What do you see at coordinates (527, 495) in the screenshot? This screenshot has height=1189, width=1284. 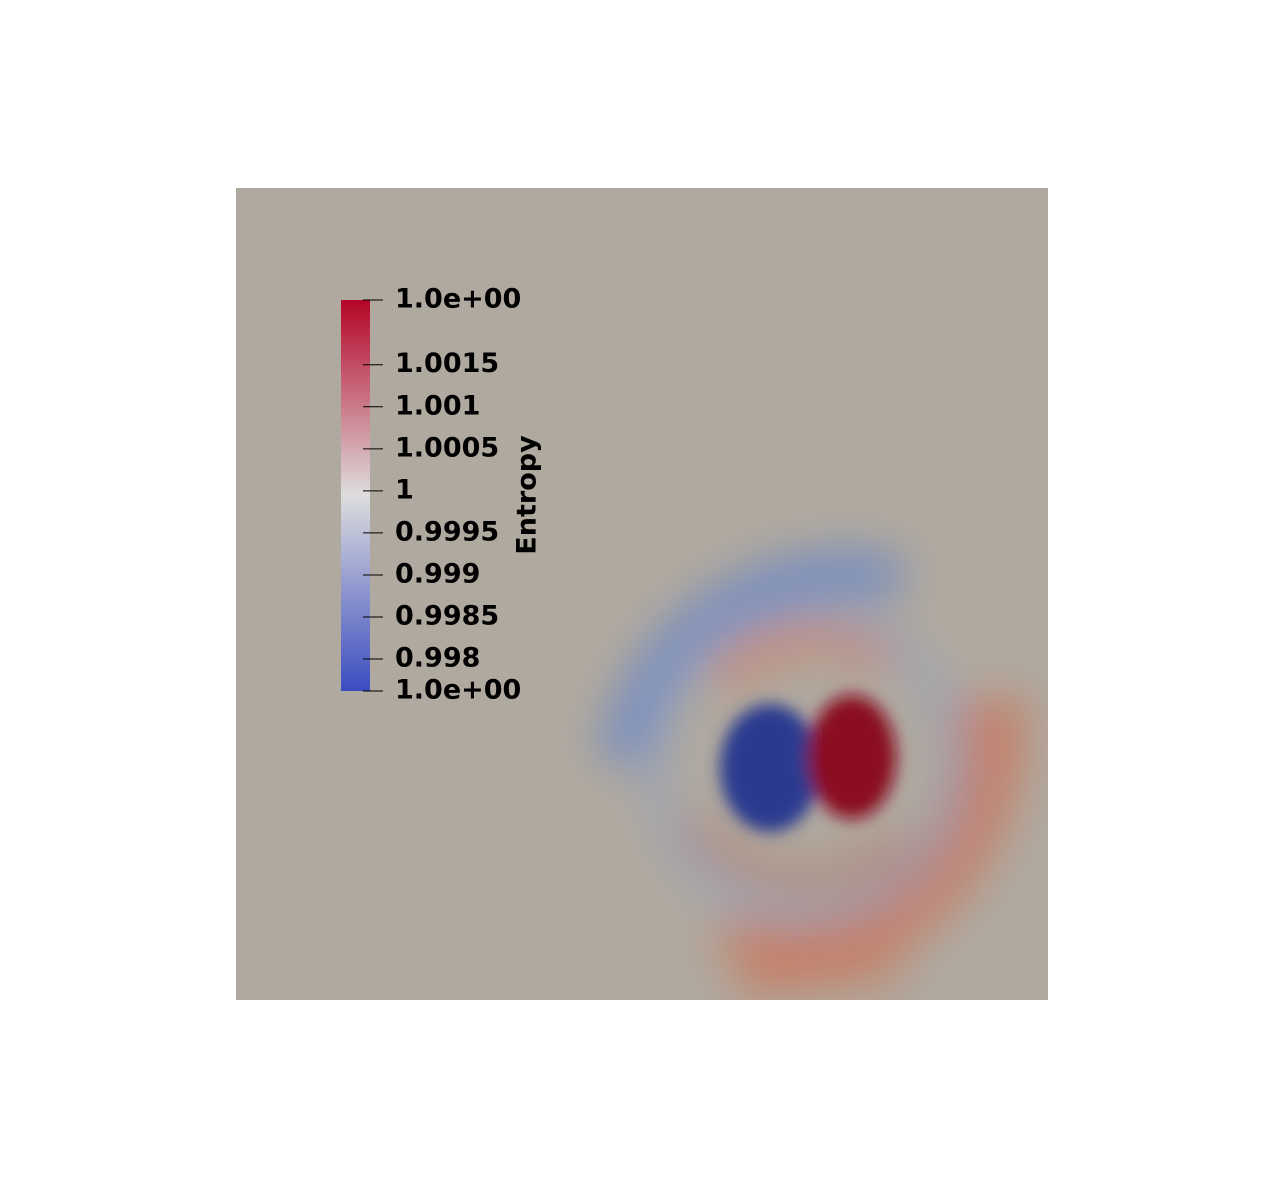 I see `legend-title: Entropy` at bounding box center [527, 495].